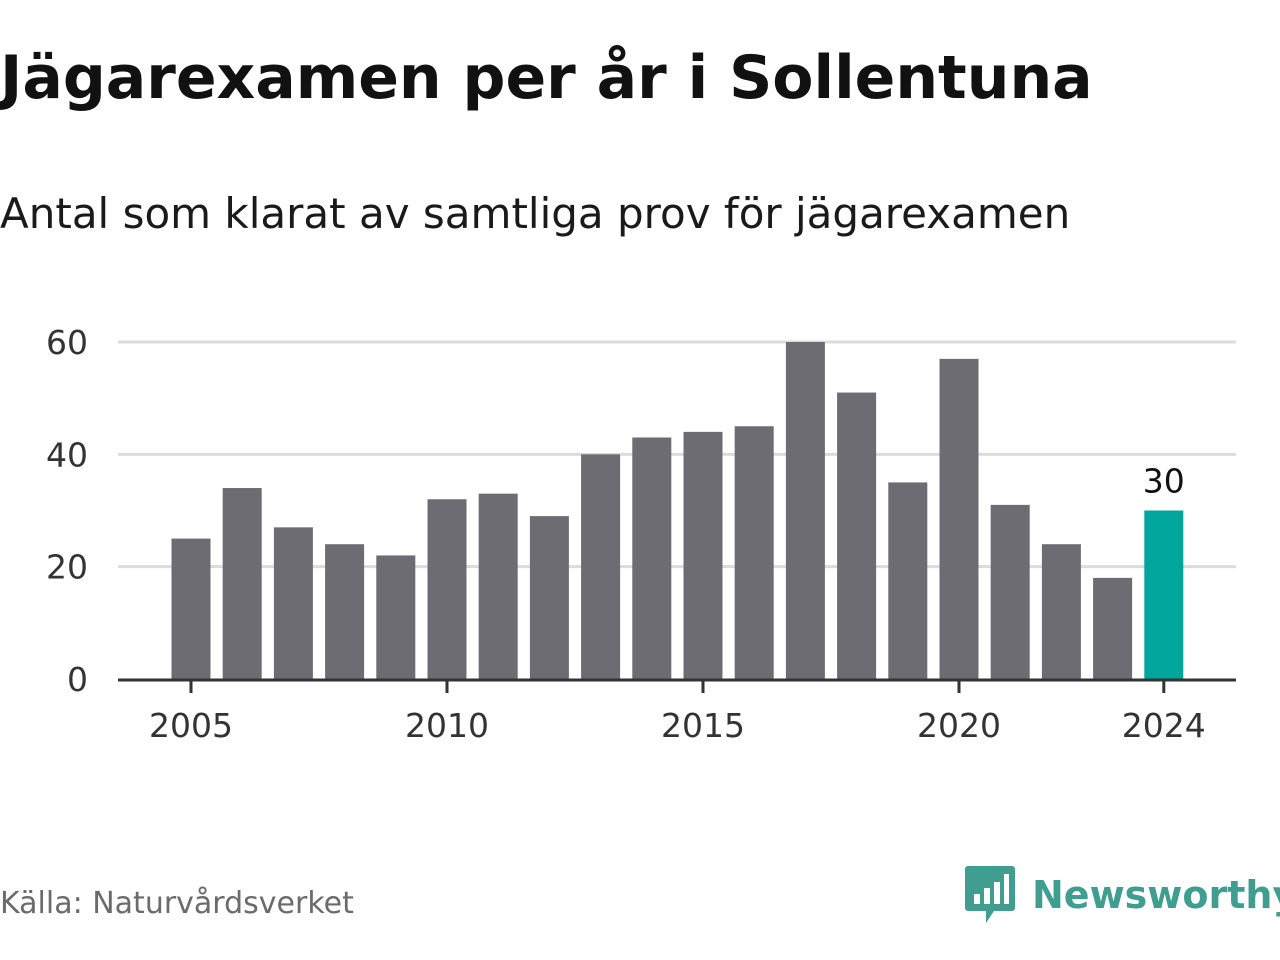 The height and width of the screenshot is (960, 1280). What do you see at coordinates (1156, 895) in the screenshot?
I see `brand-name: Newsworthy` at bounding box center [1156, 895].